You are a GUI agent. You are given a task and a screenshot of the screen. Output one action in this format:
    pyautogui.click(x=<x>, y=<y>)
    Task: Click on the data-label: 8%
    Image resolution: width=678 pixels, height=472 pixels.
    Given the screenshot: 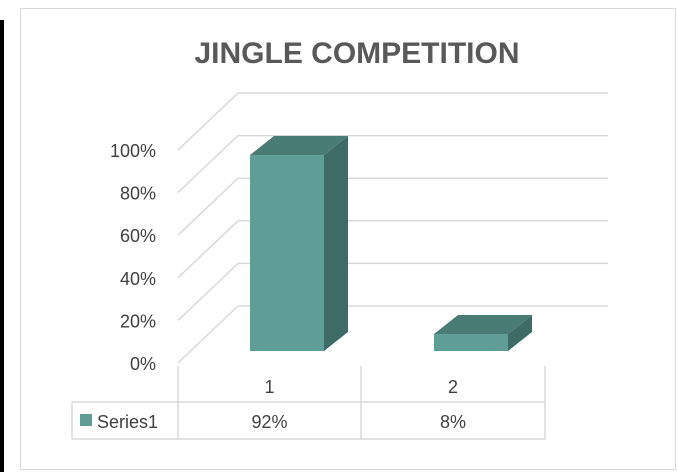 What is the action you would take?
    pyautogui.click(x=453, y=422)
    